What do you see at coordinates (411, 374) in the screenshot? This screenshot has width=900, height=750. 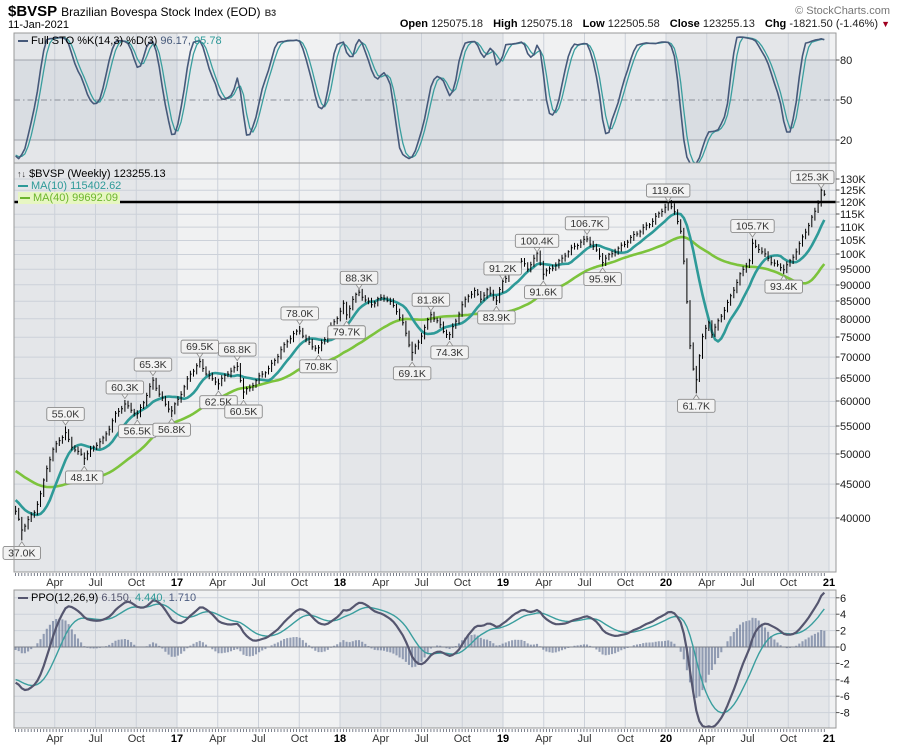 I see `svg-text: 69.1K` at bounding box center [411, 374].